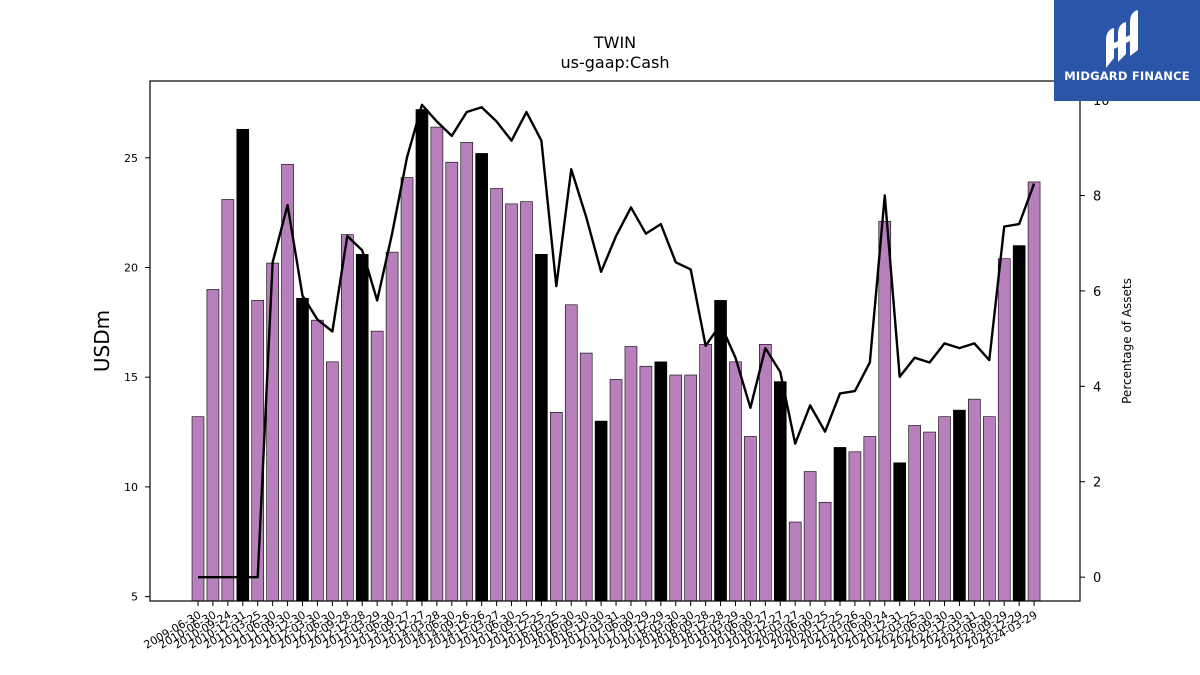 The width and height of the screenshot is (1200, 675). I want to click on brand-logo: MIDGARD FINANCE, so click(1127, 50).